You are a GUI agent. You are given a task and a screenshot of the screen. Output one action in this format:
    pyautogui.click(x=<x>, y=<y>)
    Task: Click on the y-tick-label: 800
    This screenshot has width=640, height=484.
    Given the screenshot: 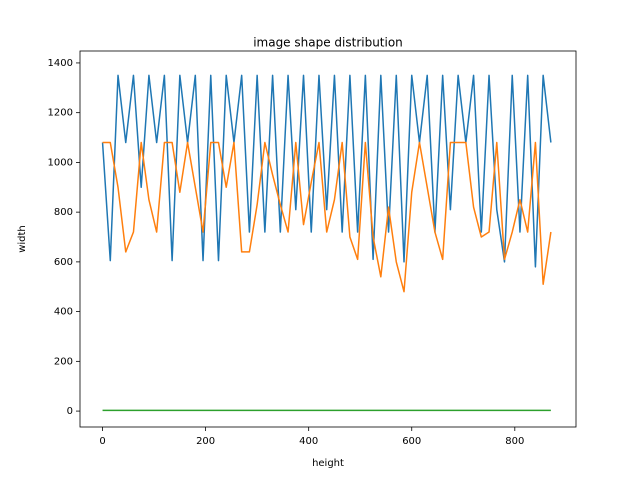 What is the action you would take?
    pyautogui.click(x=63, y=212)
    